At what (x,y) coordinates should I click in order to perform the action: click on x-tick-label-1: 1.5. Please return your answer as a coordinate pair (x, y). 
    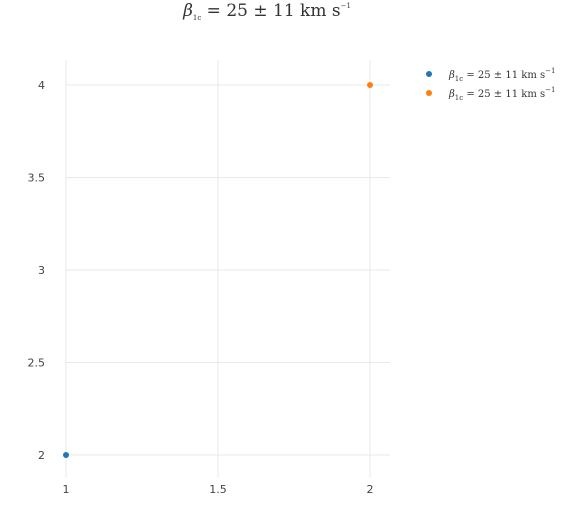
    Looking at the image, I should click on (218, 489).